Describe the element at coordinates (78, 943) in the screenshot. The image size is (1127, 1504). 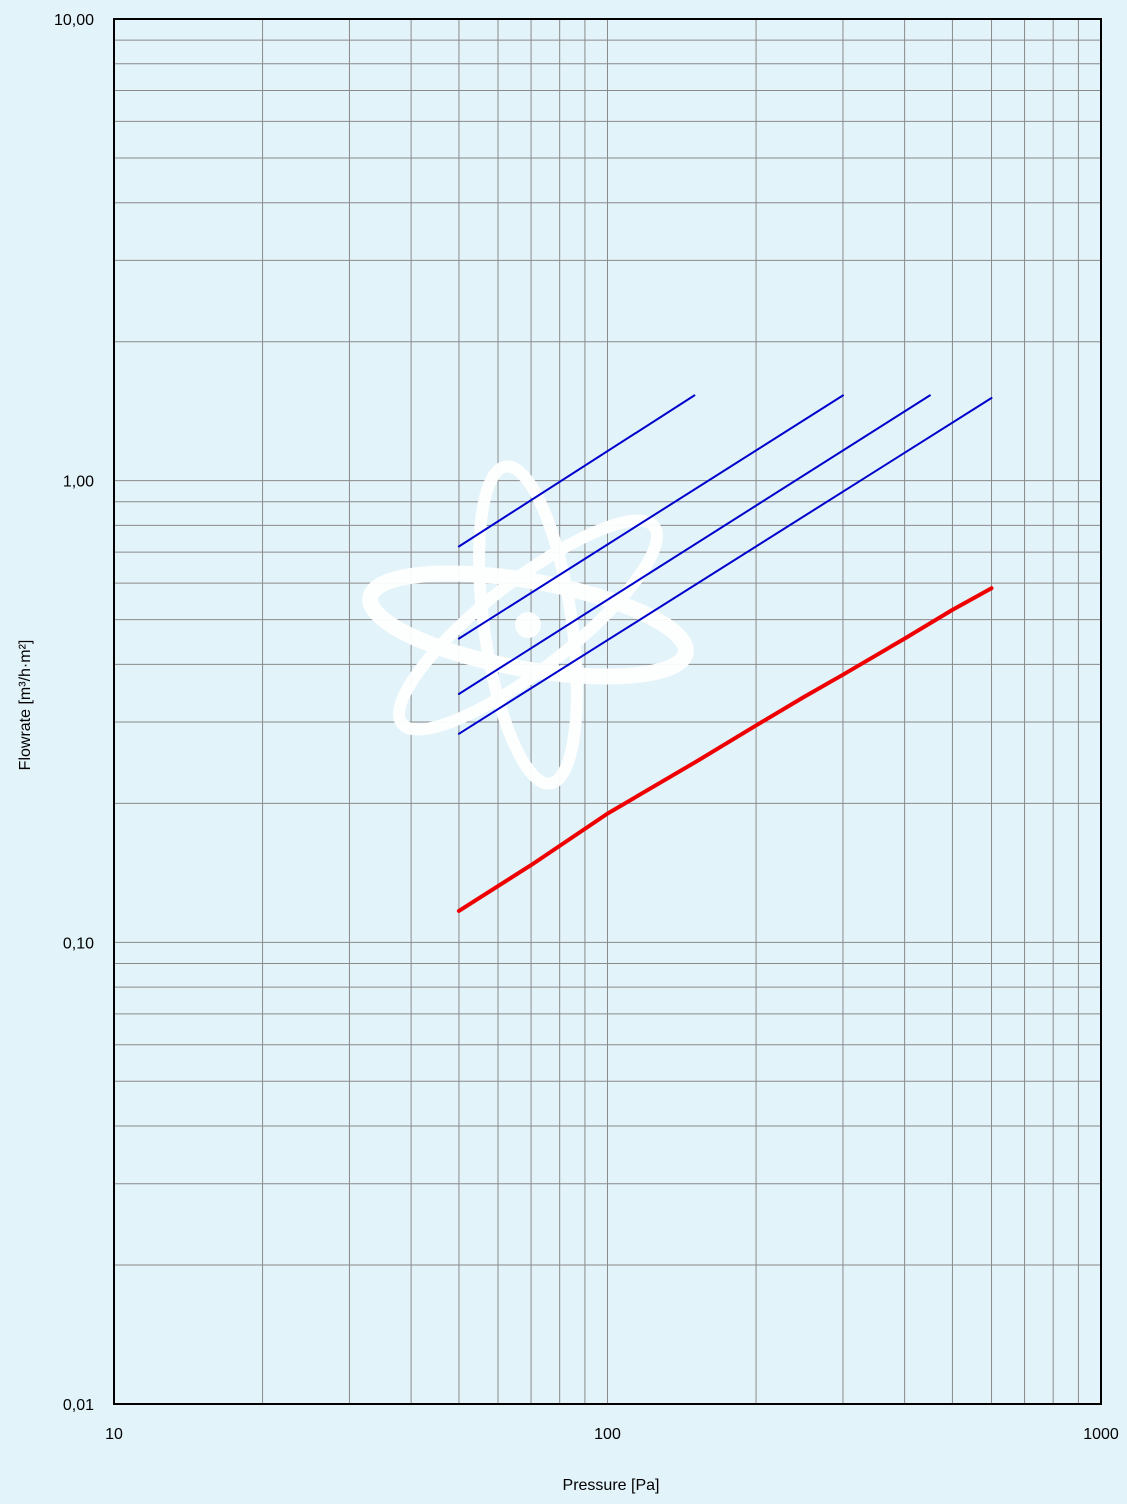
I see `y-tick-label: 0,10` at that location.